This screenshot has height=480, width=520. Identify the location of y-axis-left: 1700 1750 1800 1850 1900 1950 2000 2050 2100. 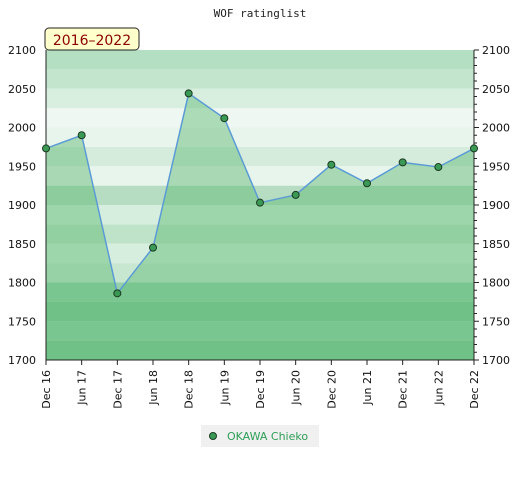
(27, 205).